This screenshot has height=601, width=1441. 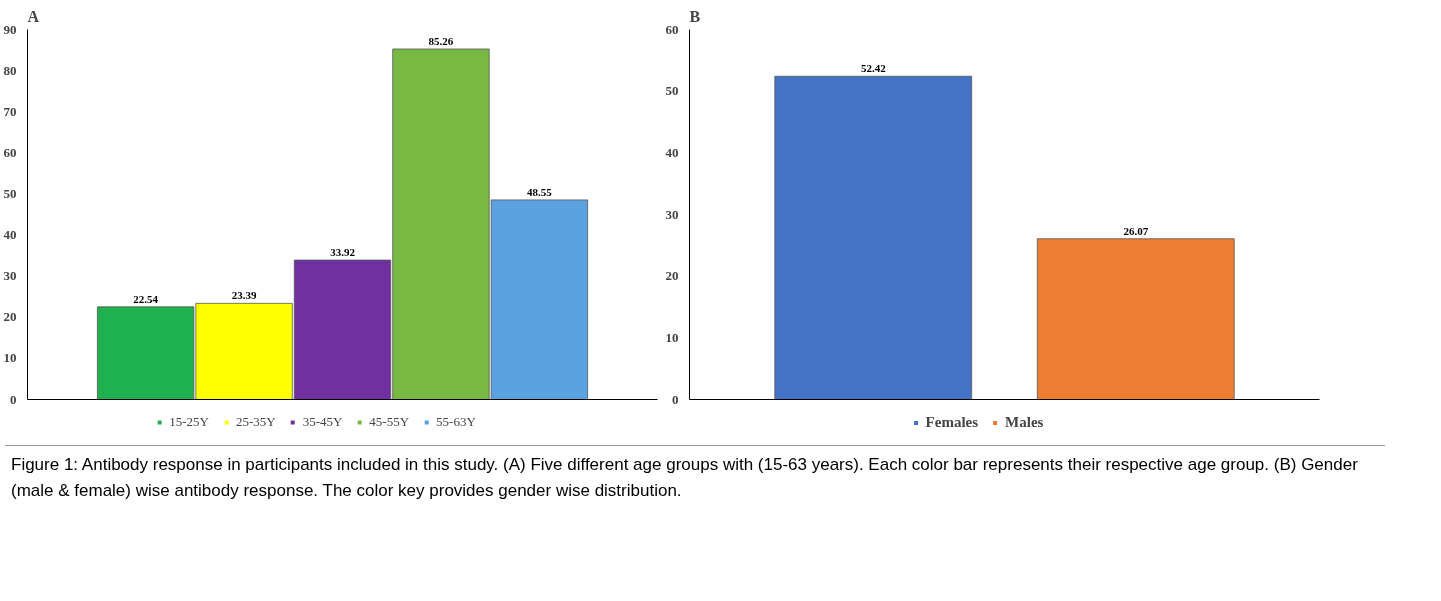 I want to click on legend-label: Males, so click(x=1024, y=422).